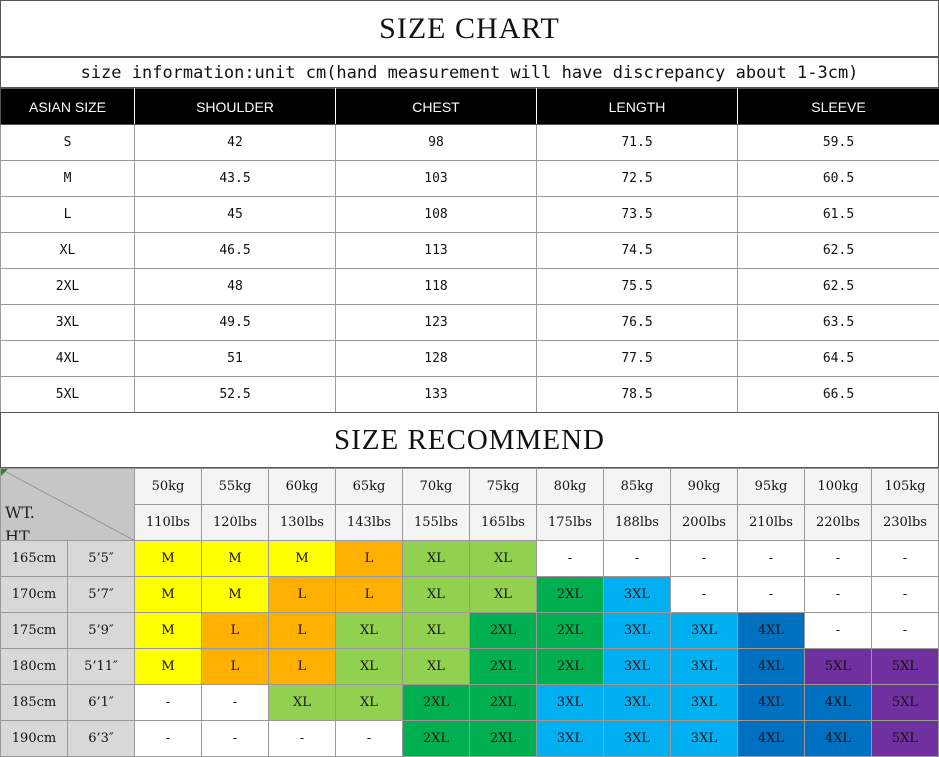 This screenshot has height=757, width=939. I want to click on size-chart-cell: 123, so click(436, 322).